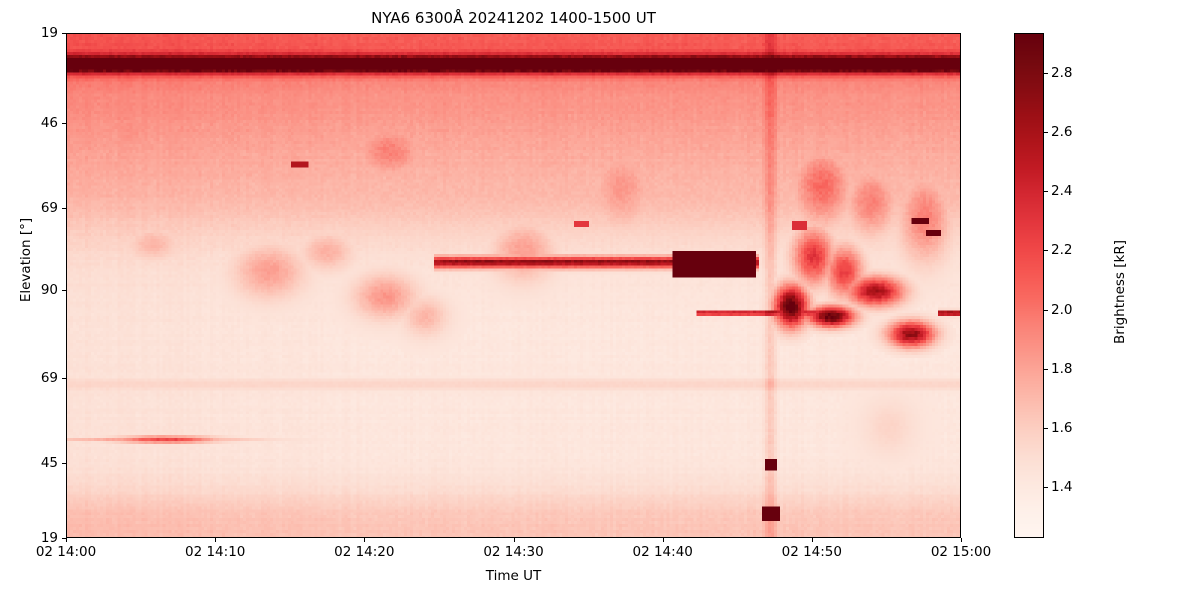 Image resolution: width=1200 pixels, height=600 pixels. Describe the element at coordinates (66, 552) in the screenshot. I see `x-tick-label: 02 14:00` at that location.